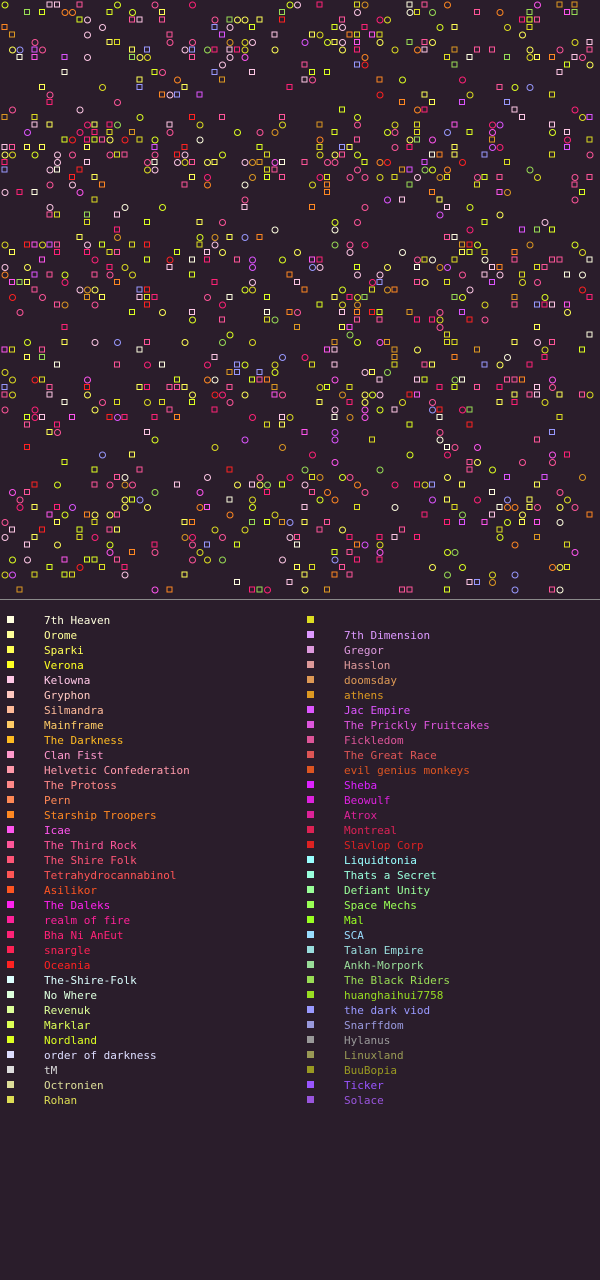 This screenshot has width=600, height=1280. Describe the element at coordinates (67, 1025) in the screenshot. I see `empire-name: Marklar` at that location.